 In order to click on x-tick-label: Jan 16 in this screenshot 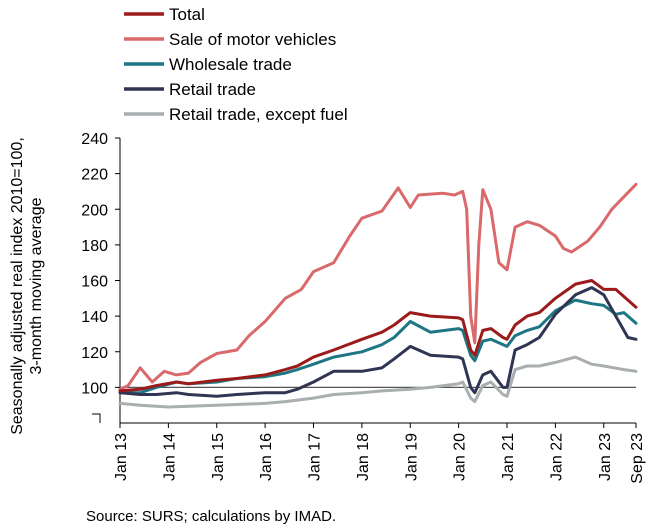, I will do `click(266, 457)`.